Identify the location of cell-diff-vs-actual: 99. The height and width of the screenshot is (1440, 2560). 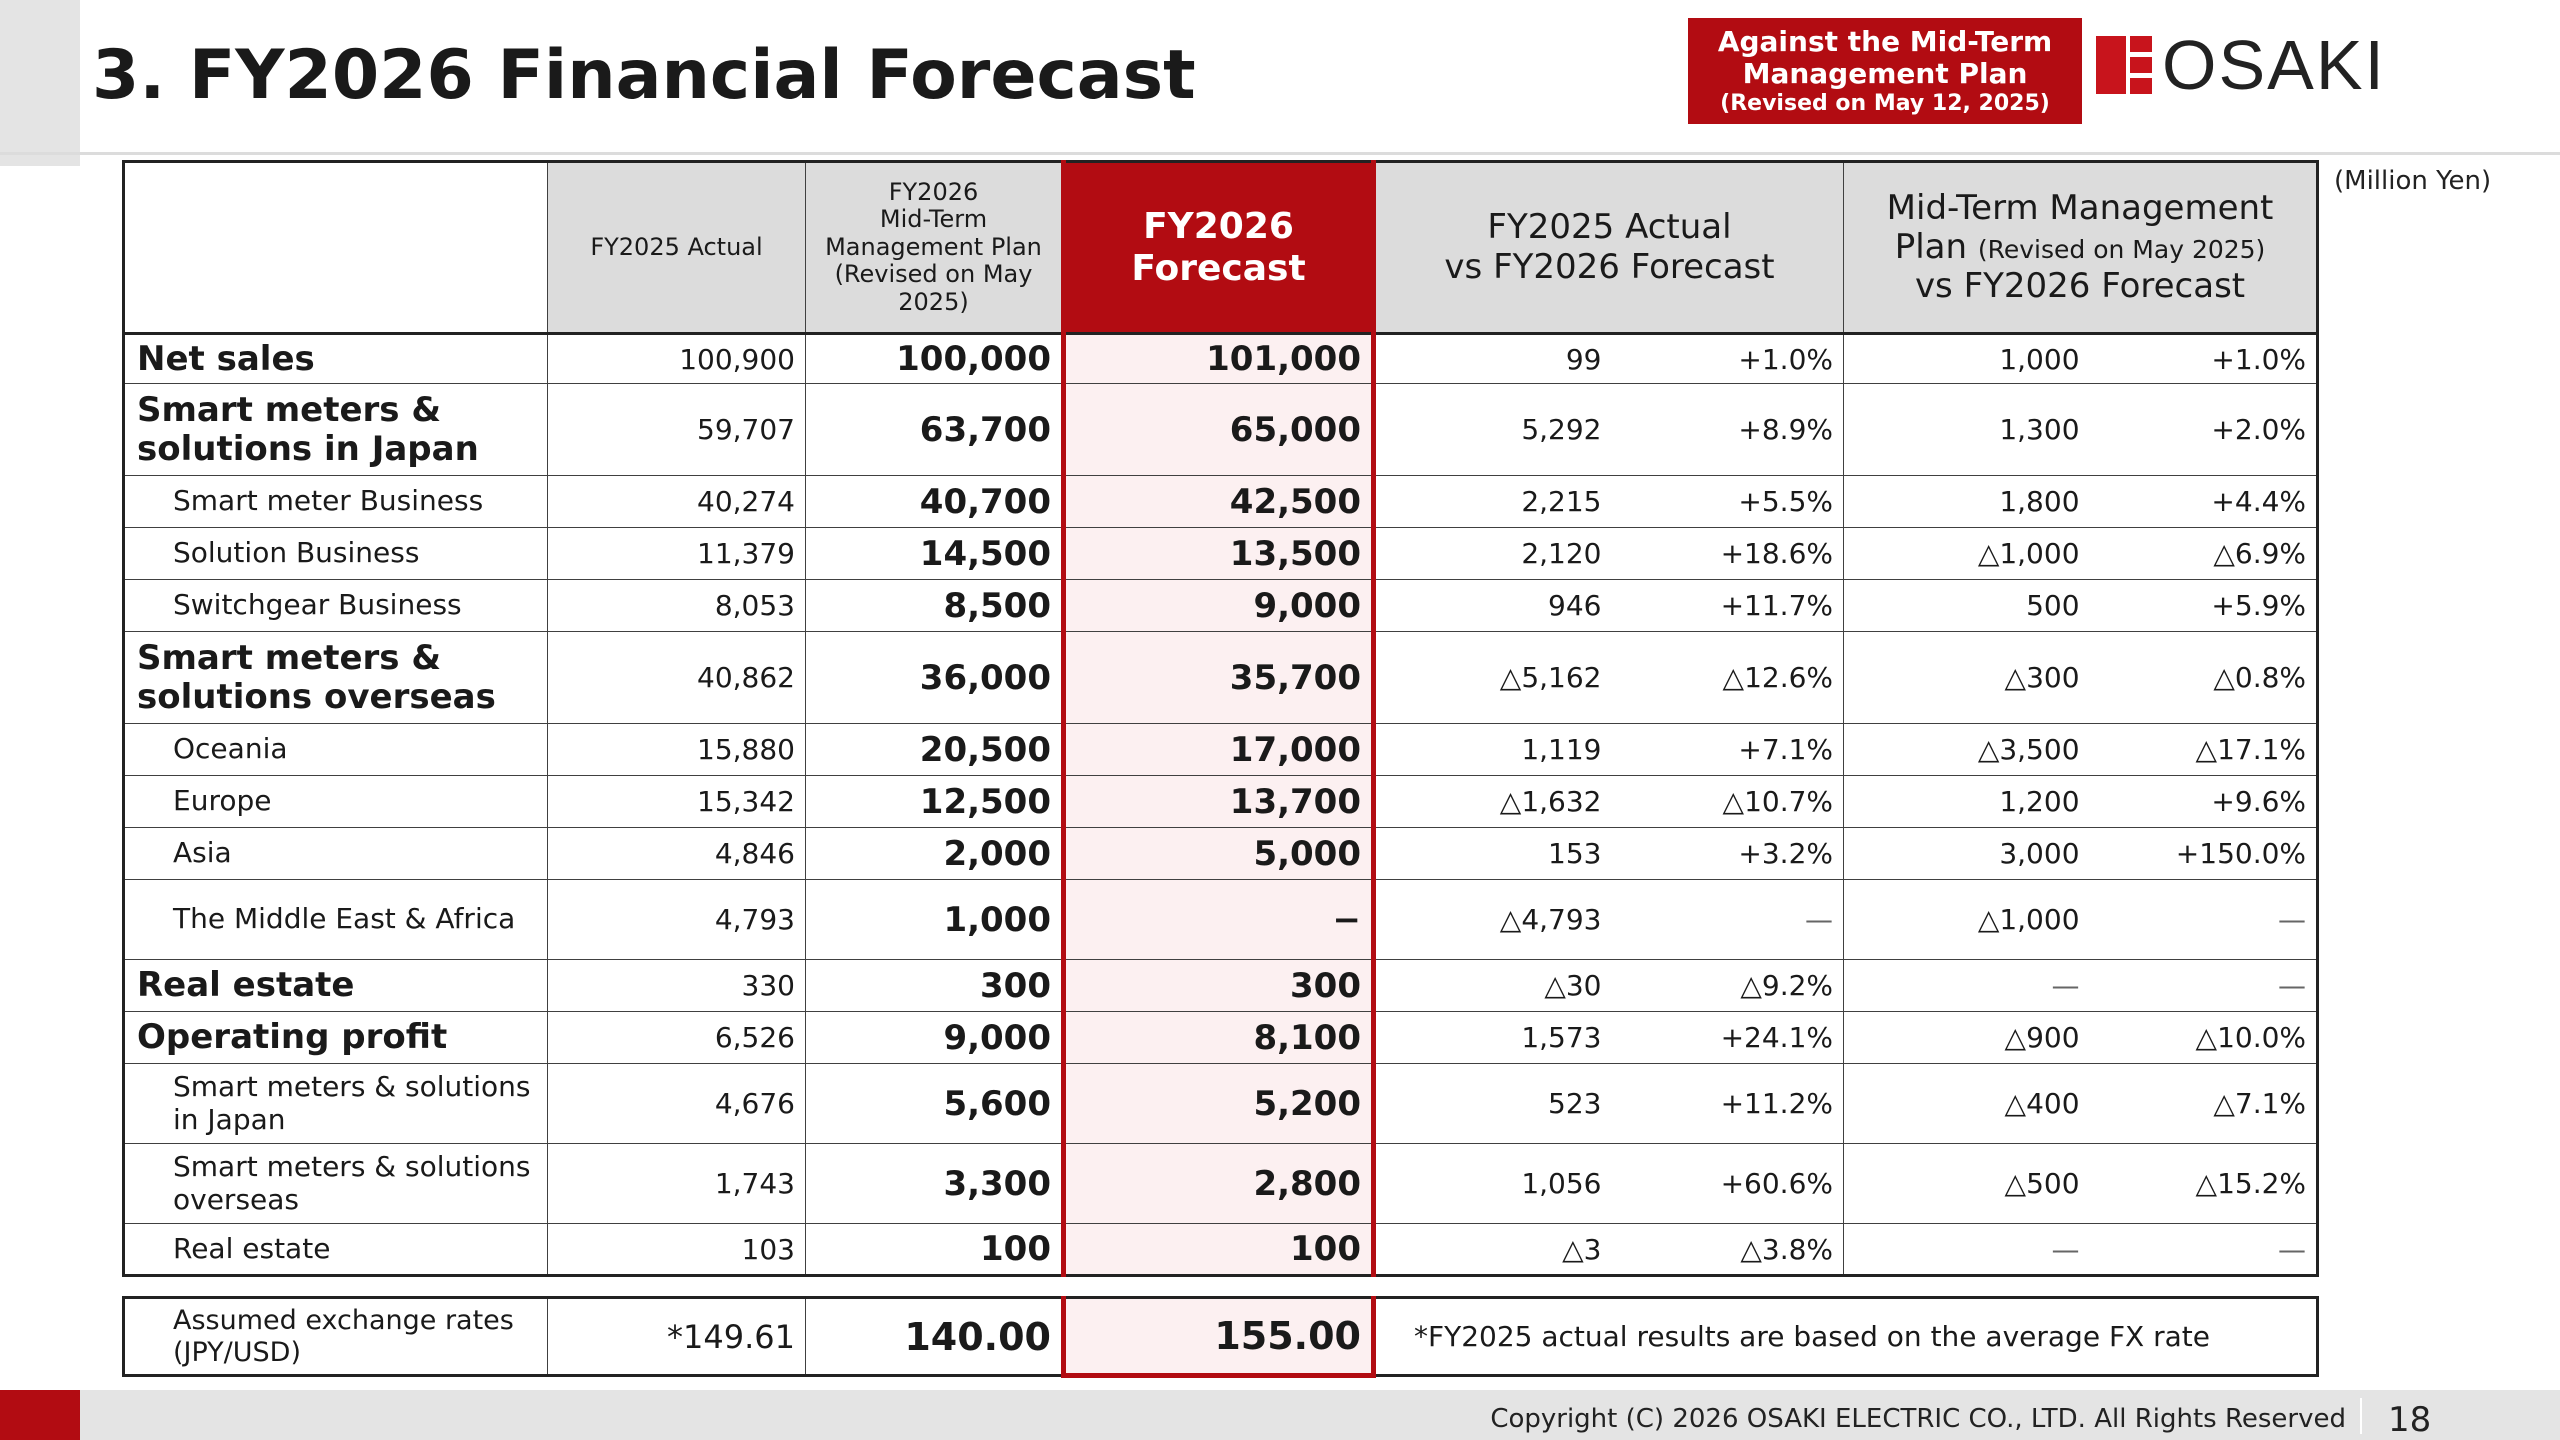
(1492, 358).